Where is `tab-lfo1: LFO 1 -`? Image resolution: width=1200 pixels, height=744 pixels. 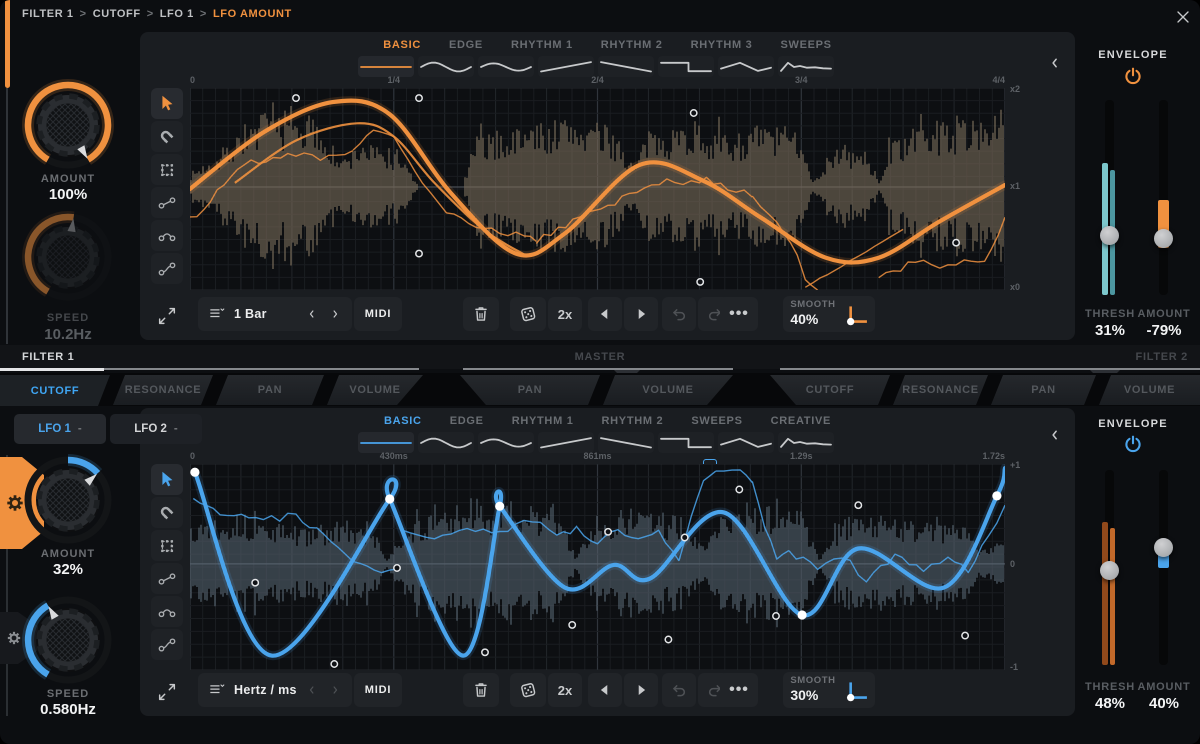
tab-lfo1: LFO 1 - is located at coordinates (60, 429).